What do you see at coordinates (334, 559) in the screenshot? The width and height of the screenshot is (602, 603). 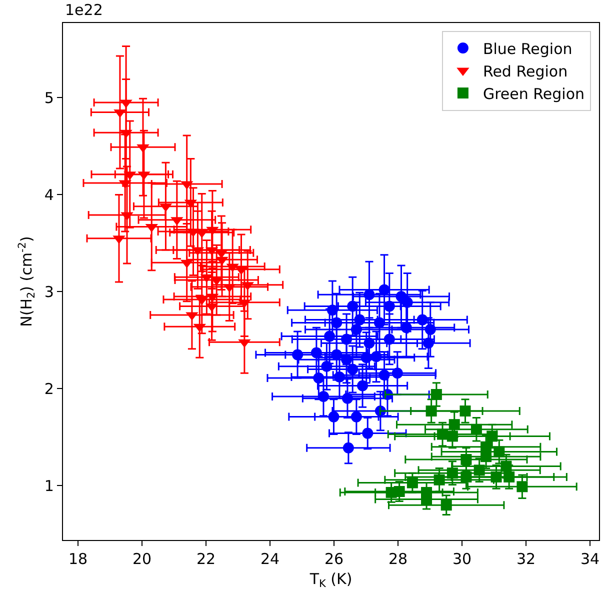 I see `x-tick-label: 26` at bounding box center [334, 559].